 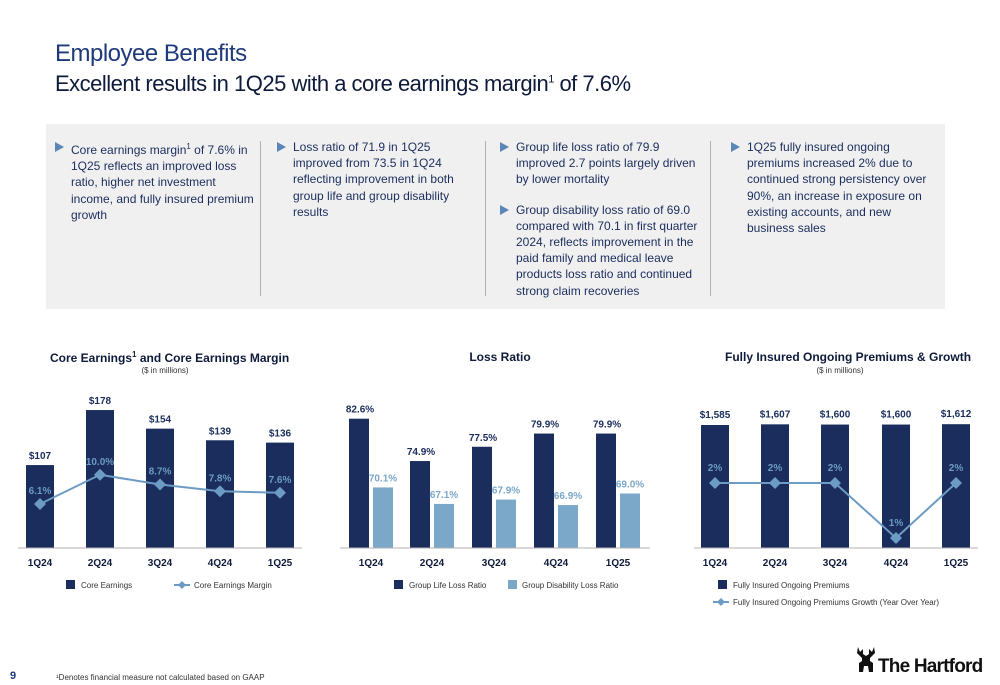 I want to click on margin-value-label: 7.6%, so click(x=280, y=480).